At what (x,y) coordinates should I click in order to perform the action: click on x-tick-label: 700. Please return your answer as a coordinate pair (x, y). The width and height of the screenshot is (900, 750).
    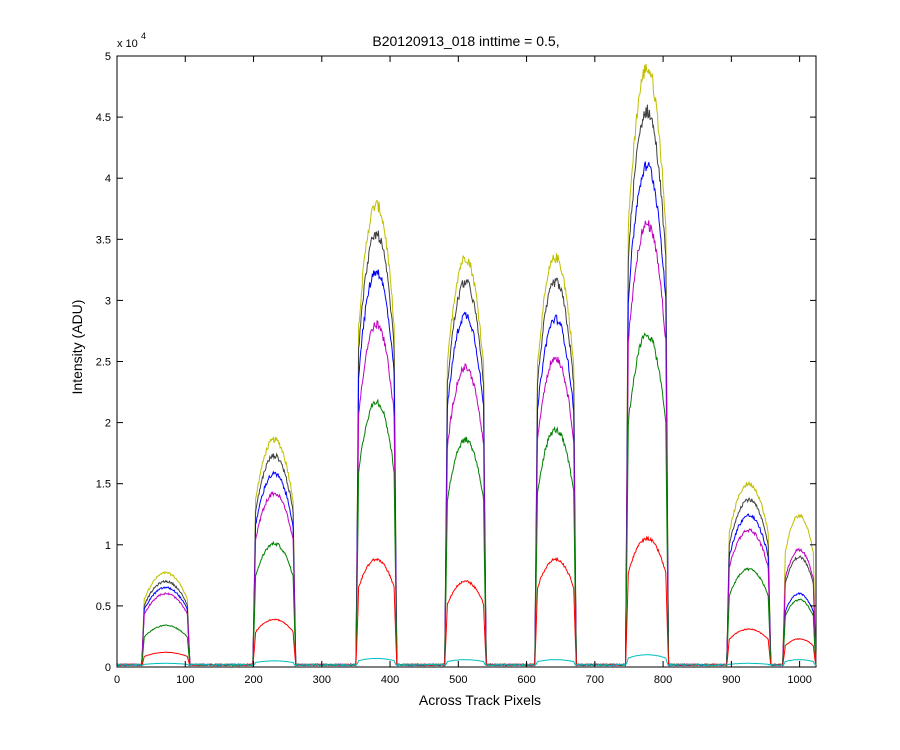
    Looking at the image, I should click on (595, 680).